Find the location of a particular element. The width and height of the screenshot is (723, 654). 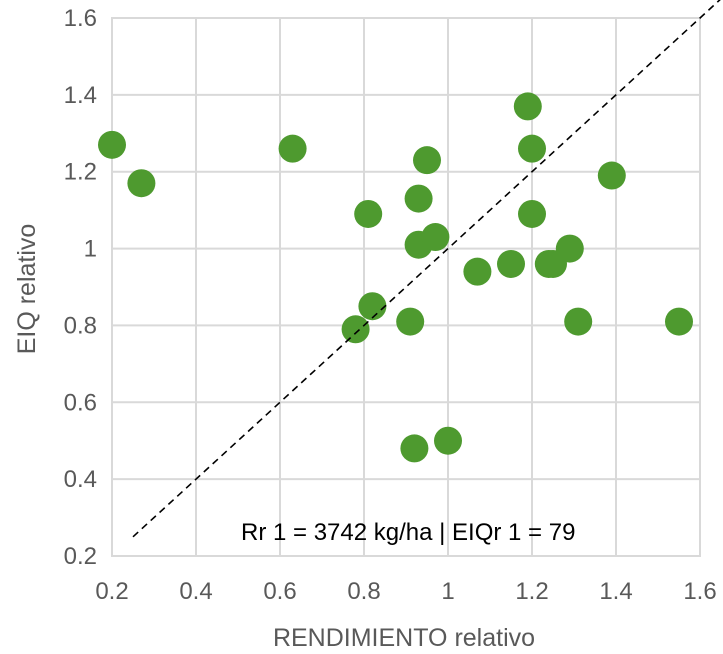

y-tick-label: 1 is located at coordinates (90, 249).